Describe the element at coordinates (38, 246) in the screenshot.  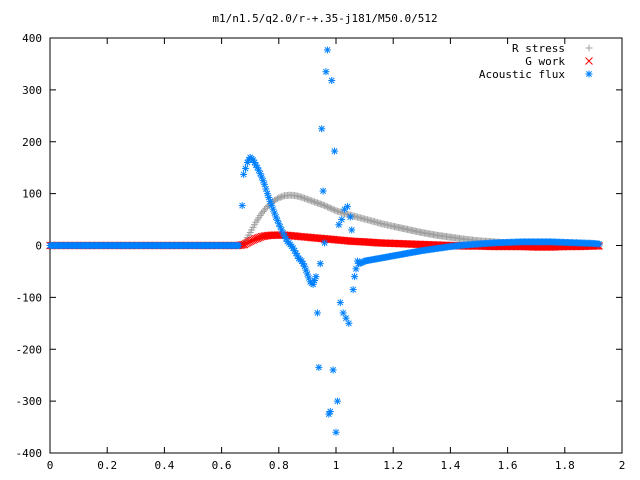
I see `y-tick-label: 0` at that location.